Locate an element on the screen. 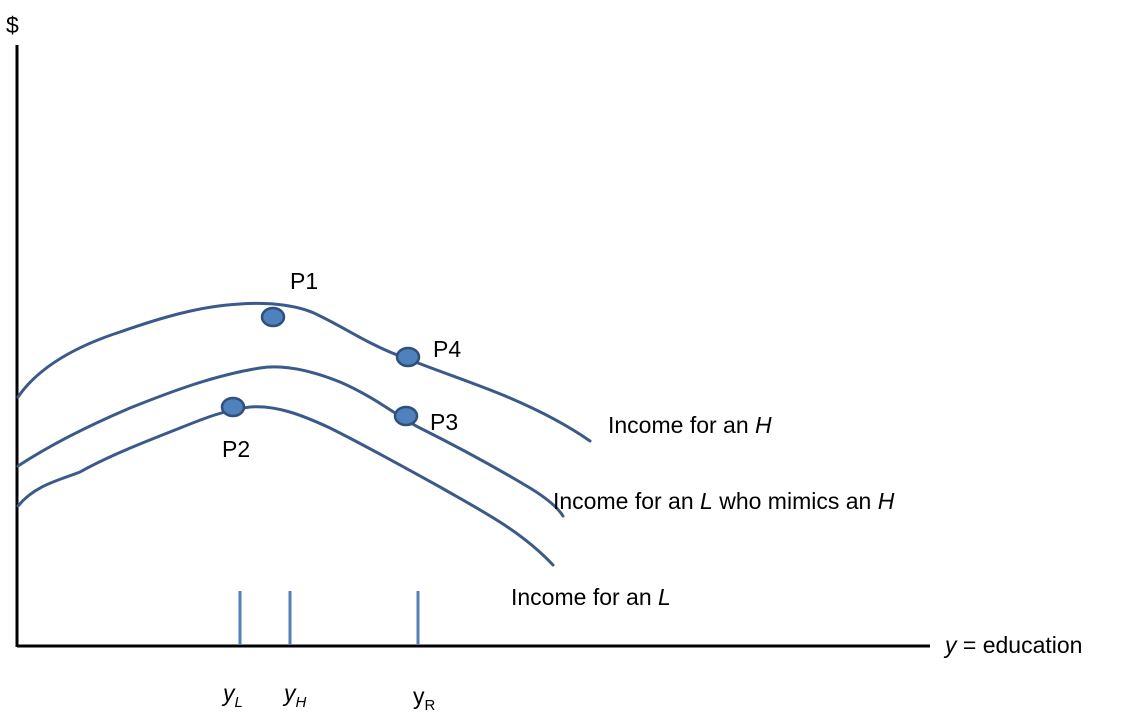  label-income-h: Income for an H is located at coordinates (690, 425).